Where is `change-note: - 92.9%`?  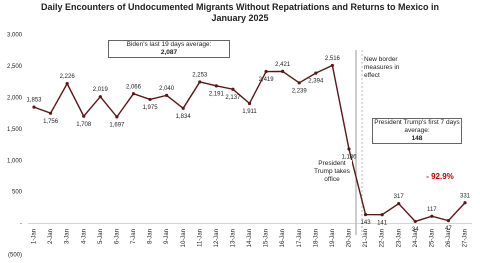 change-note: - 92.9% is located at coordinates (440, 176).